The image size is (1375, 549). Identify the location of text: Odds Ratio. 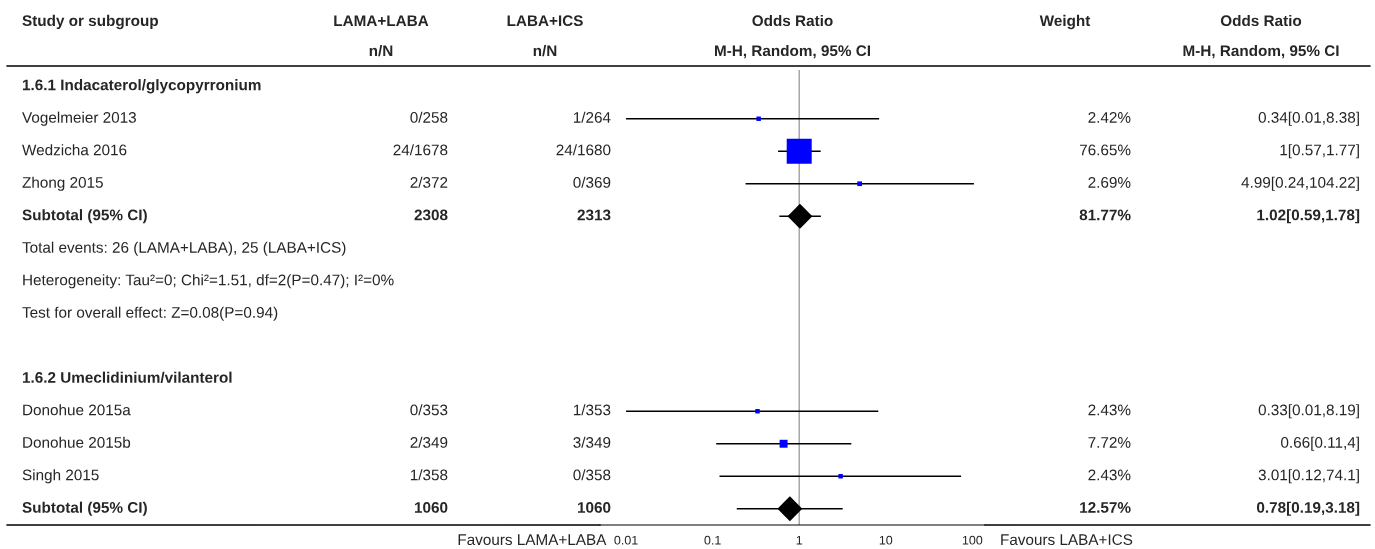
(1261, 20).